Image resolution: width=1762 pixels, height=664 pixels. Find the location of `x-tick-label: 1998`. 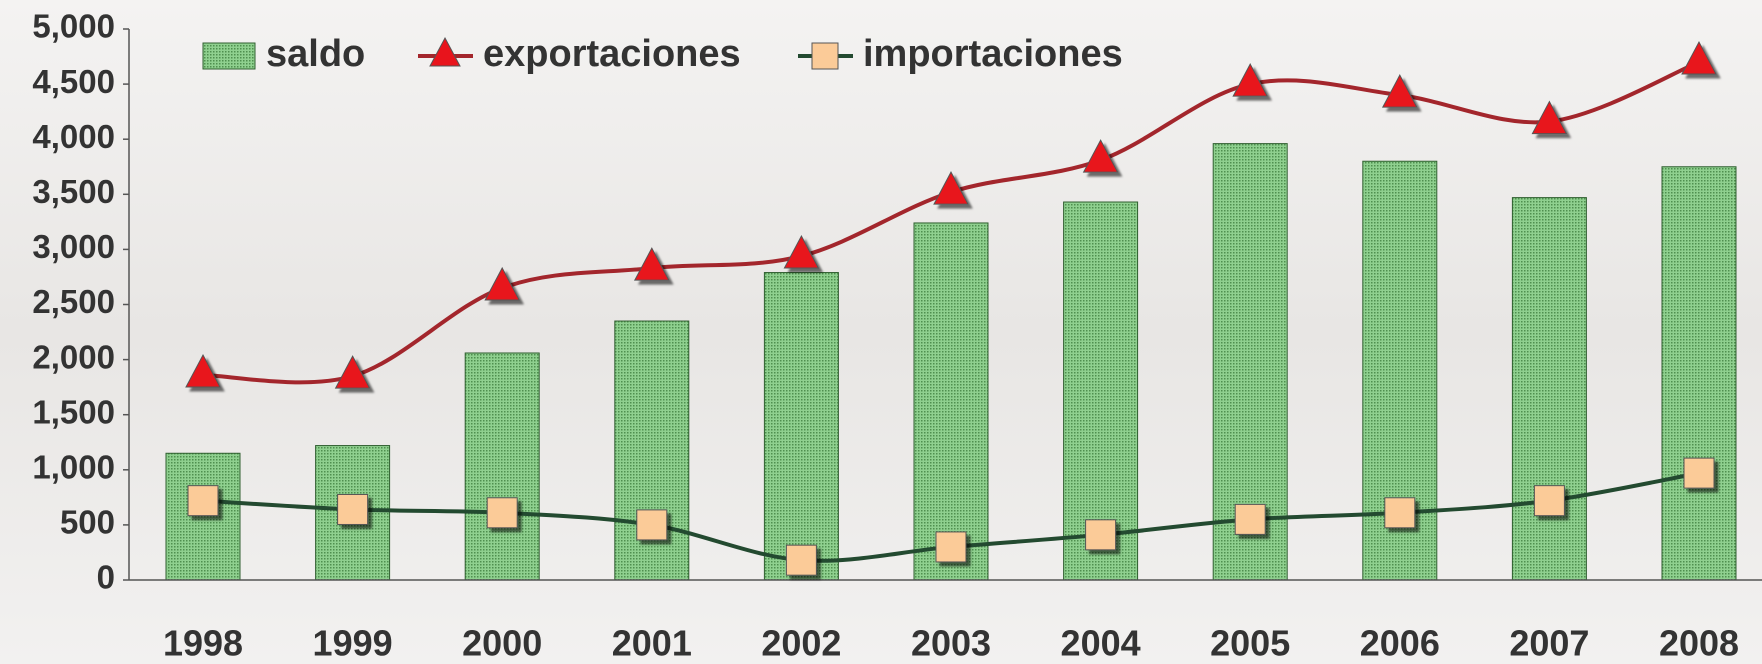

x-tick-label: 1998 is located at coordinates (203, 643).